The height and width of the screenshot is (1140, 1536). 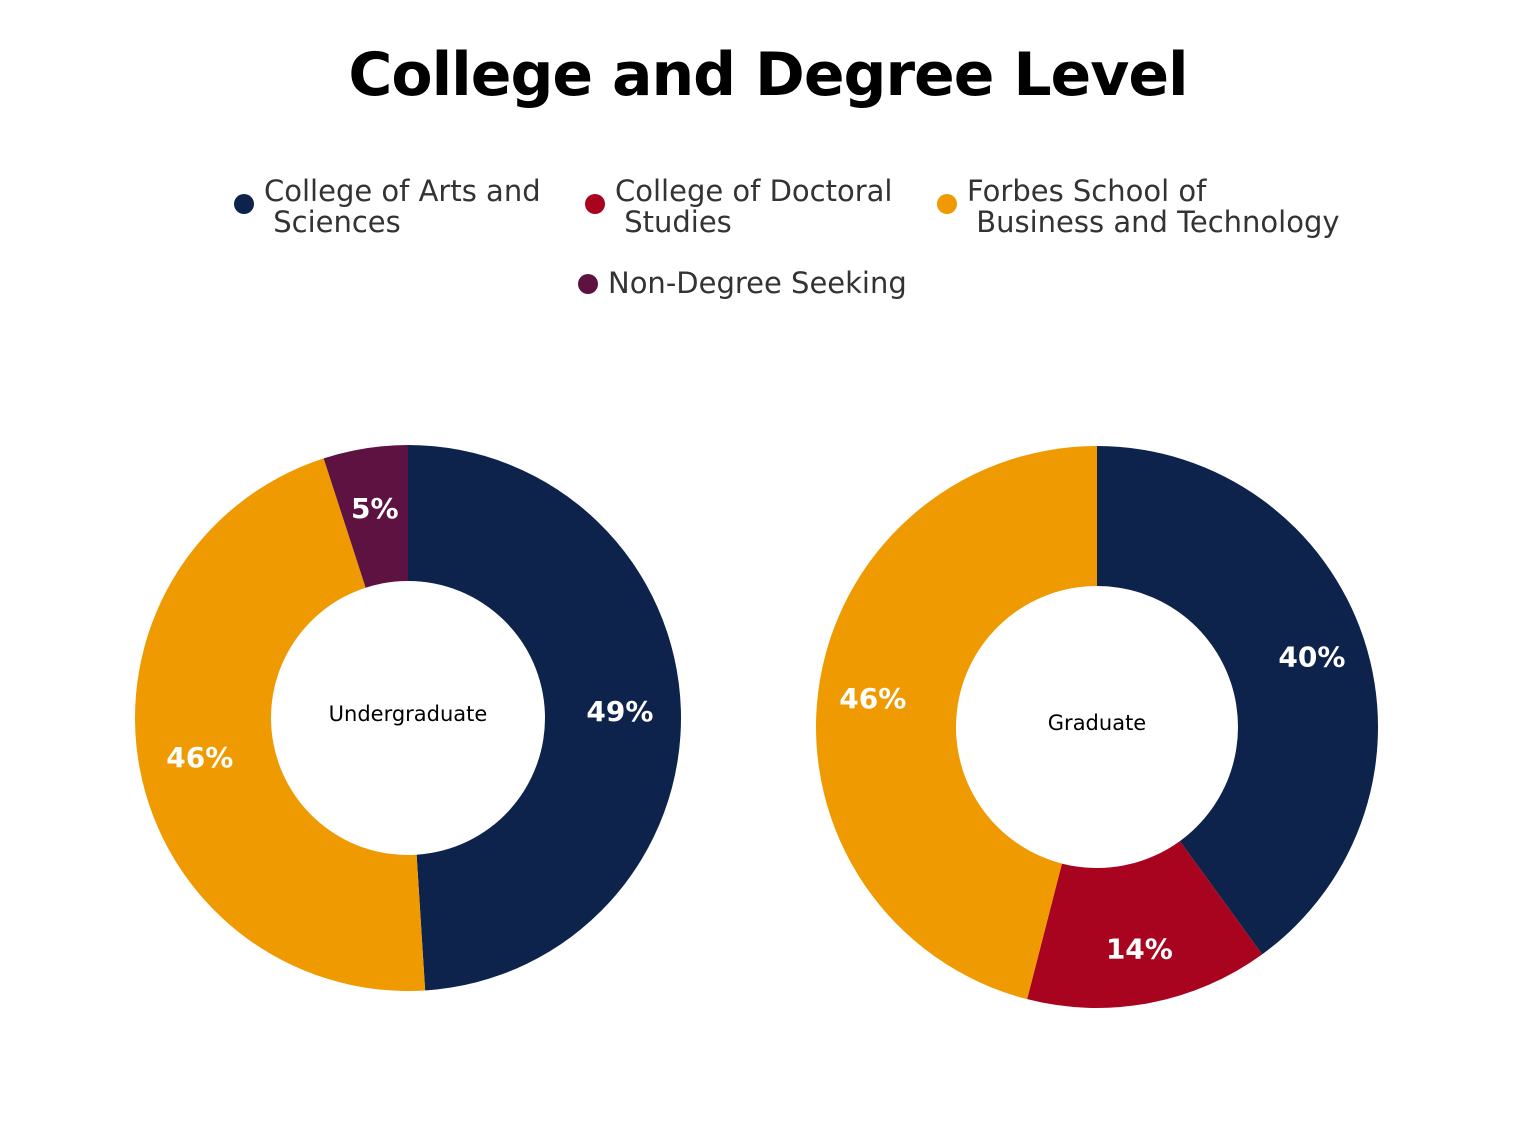 I want to click on legend-label: College of Arts and Sciences, so click(x=402, y=206).